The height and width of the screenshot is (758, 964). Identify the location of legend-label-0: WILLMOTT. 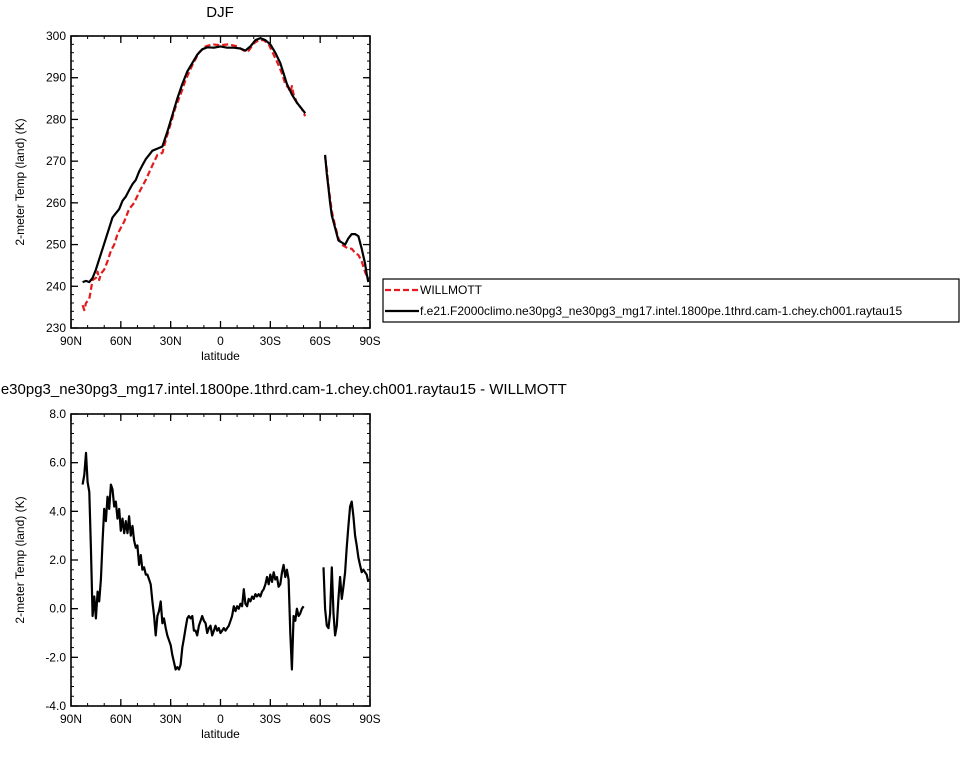
(451, 290).